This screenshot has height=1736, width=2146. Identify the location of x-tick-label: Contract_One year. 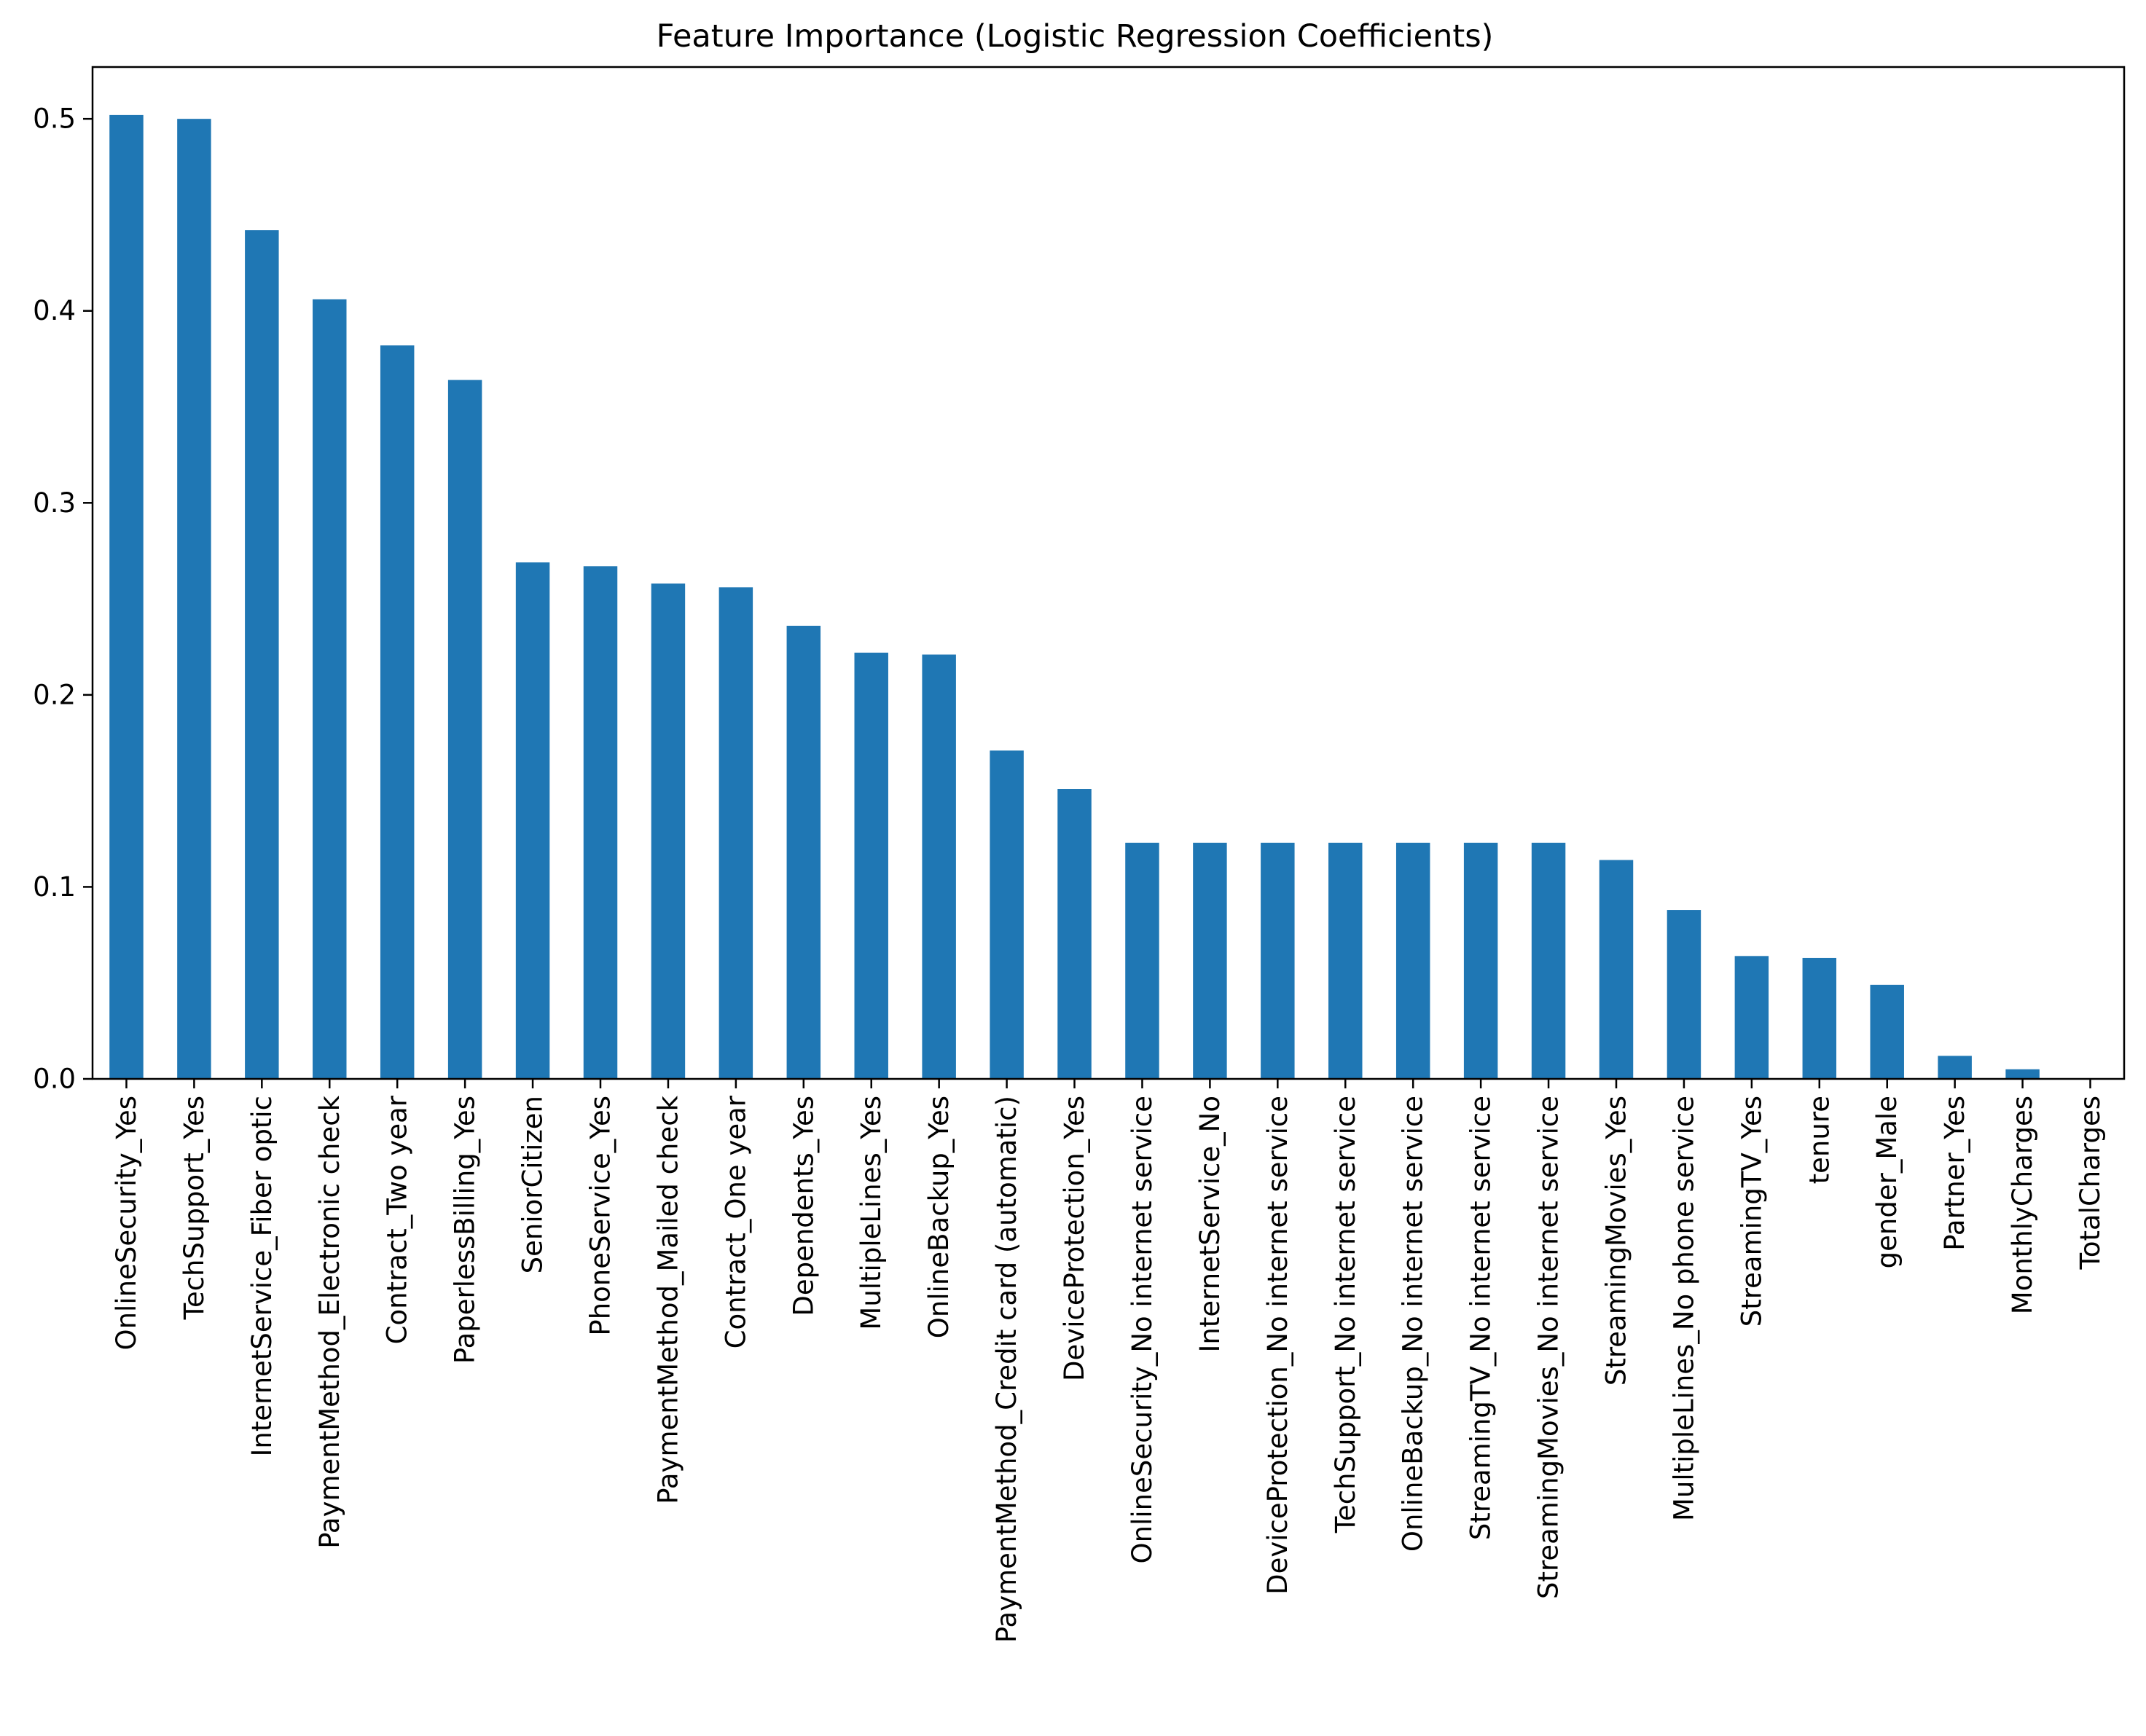
(735, 1221).